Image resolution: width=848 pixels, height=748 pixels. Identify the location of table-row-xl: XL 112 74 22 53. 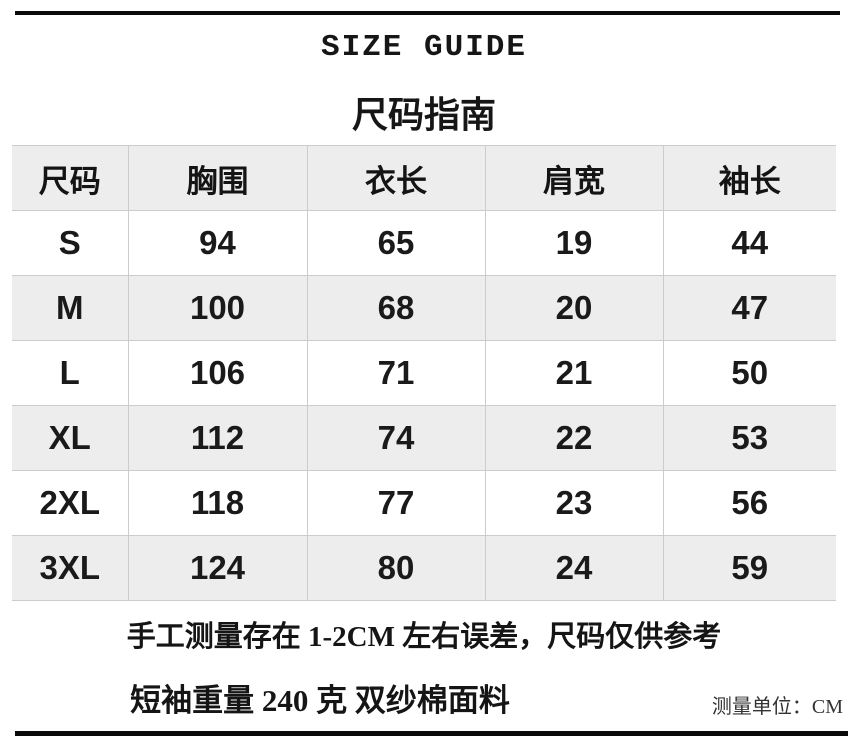
(424, 438).